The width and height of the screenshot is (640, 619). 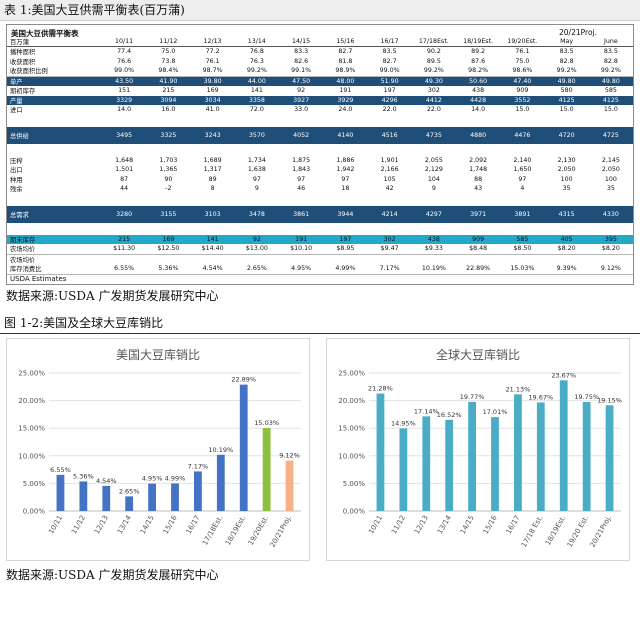 What do you see at coordinates (193, 524) in the screenshot?
I see `x-tick-label: 16/17` at bounding box center [193, 524].